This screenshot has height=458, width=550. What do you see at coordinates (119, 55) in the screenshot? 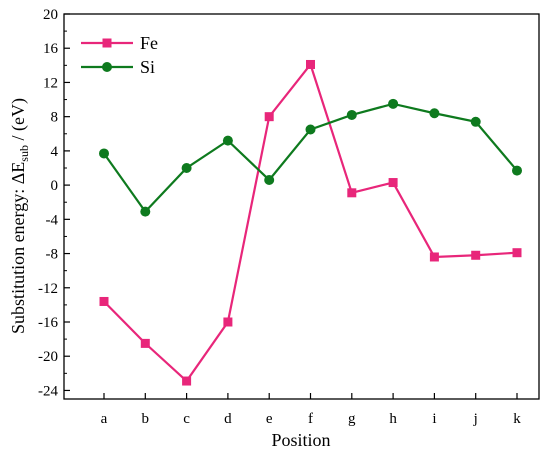
I see `legend: Fe Si` at bounding box center [119, 55].